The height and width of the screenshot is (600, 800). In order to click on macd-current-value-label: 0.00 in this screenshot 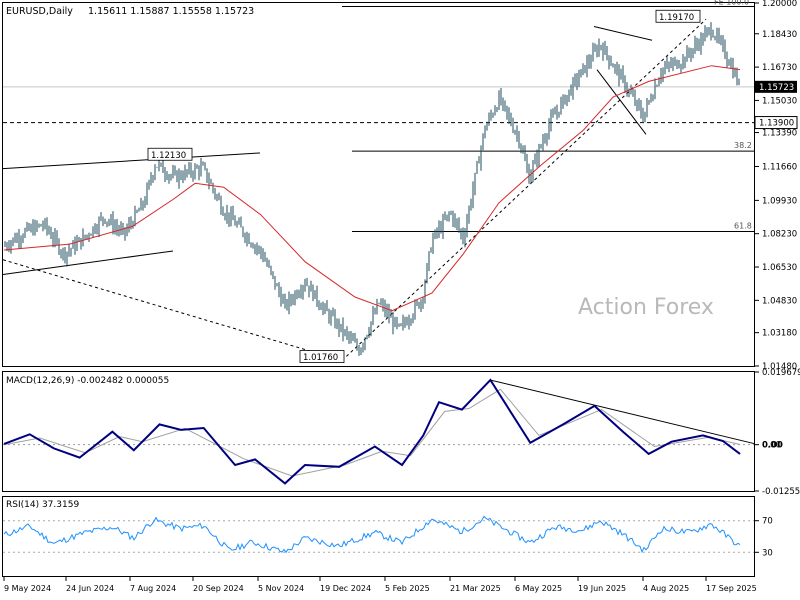, I will do `click(772, 446)`.